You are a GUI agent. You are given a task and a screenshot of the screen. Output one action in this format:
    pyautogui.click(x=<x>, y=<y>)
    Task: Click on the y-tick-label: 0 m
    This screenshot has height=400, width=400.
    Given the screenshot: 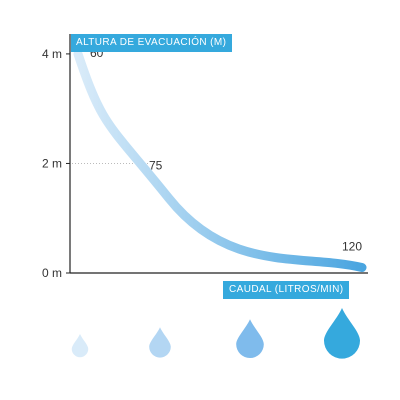 What is the action you would take?
    pyautogui.click(x=52, y=273)
    